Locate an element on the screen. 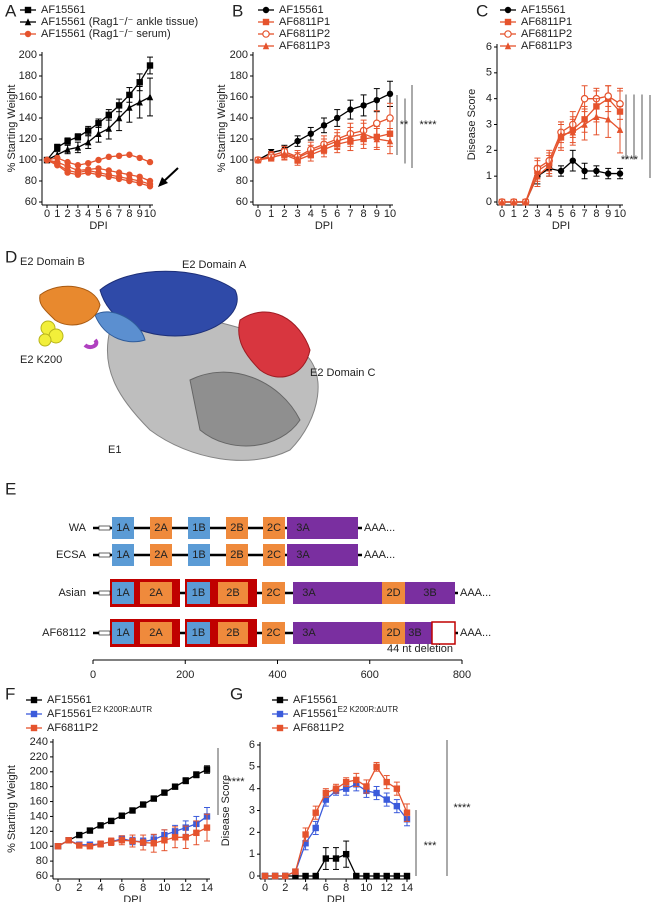 This screenshot has width=660, height=902. segment-label: 1B is located at coordinates (198, 528).